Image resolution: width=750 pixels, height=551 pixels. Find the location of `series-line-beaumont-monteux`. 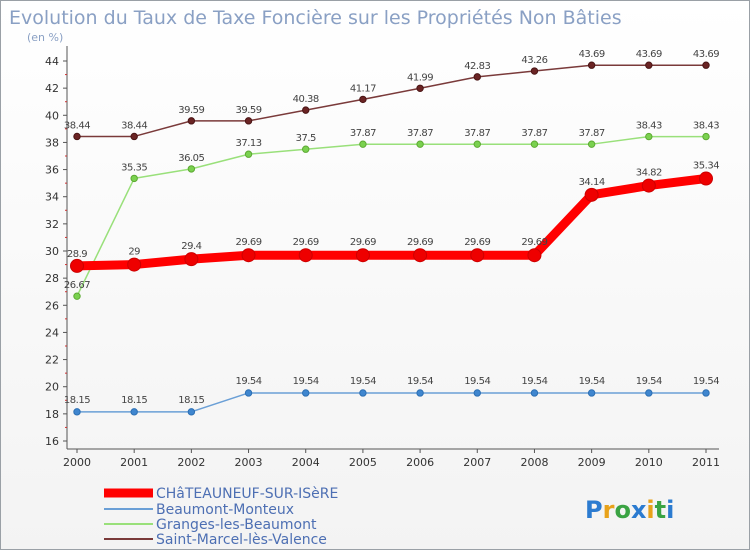

series-line-beaumont-monteux is located at coordinates (391, 402).